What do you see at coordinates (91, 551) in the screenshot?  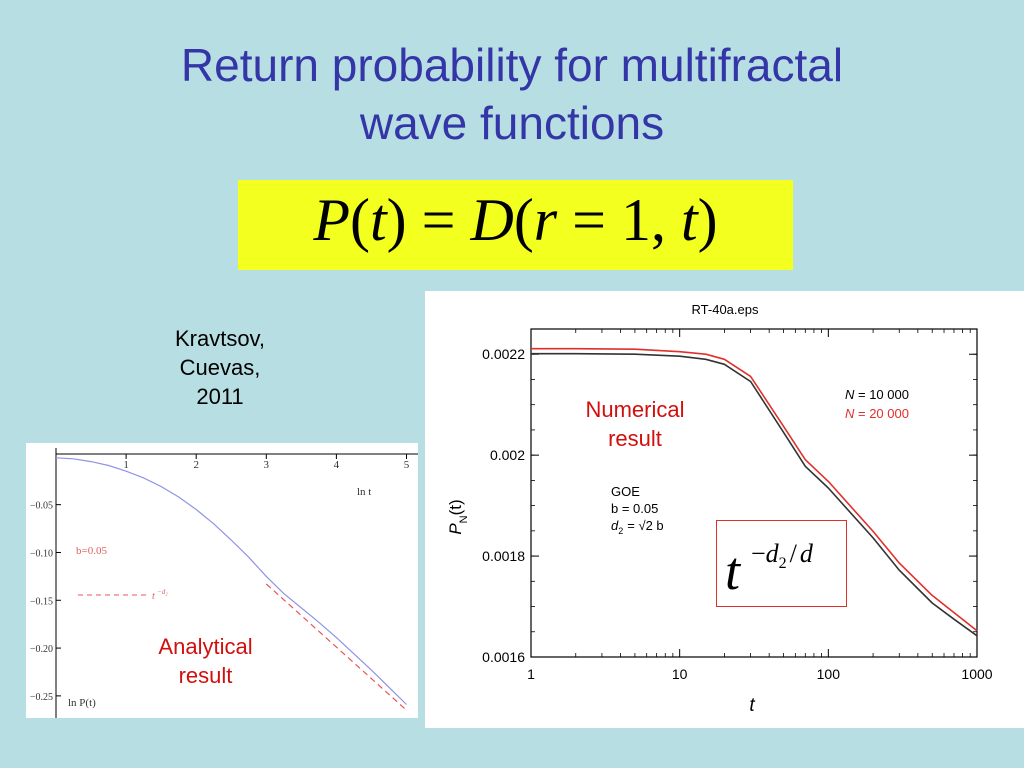 I see `b-annotation: b=0.05` at bounding box center [91, 551].